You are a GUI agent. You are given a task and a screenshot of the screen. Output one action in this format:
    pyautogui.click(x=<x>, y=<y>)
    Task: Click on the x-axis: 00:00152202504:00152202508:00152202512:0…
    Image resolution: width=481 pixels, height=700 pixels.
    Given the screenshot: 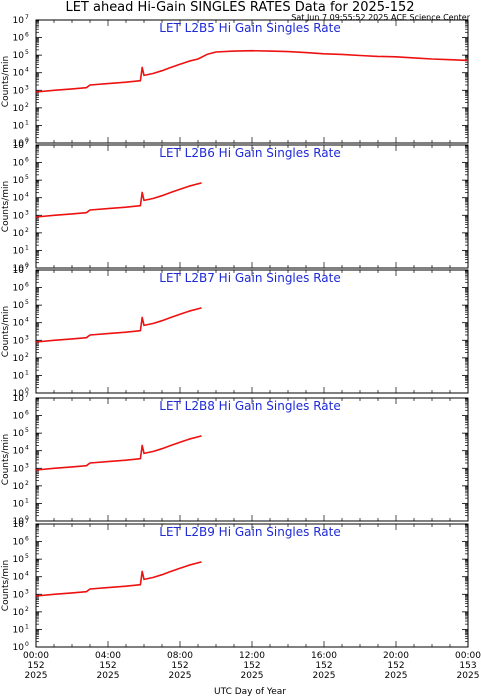 What is the action you would take?
    pyautogui.click(x=252, y=666)
    